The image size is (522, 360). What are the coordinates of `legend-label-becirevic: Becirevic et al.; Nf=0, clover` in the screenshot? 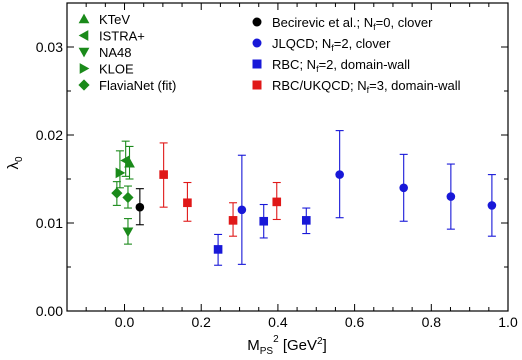 It's located at (352, 23).